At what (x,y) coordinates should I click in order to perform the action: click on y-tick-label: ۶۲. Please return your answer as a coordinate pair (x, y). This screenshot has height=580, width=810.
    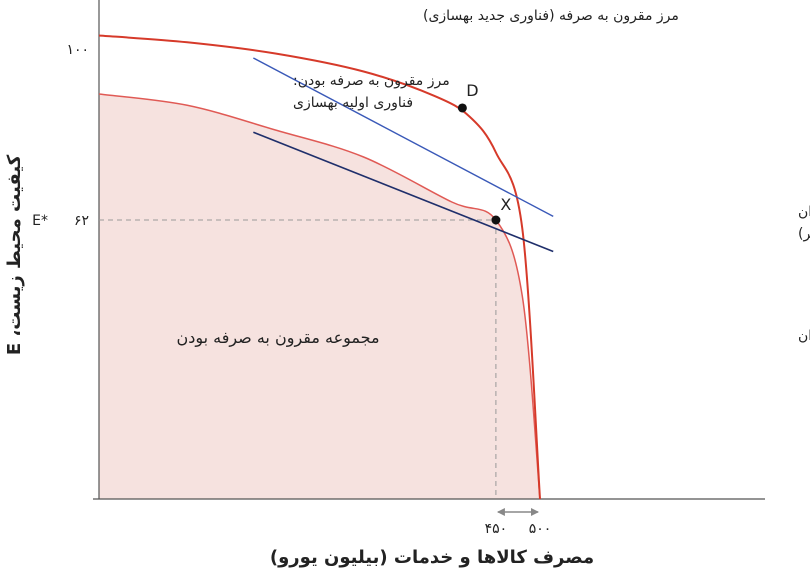
    Looking at the image, I should click on (81, 221).